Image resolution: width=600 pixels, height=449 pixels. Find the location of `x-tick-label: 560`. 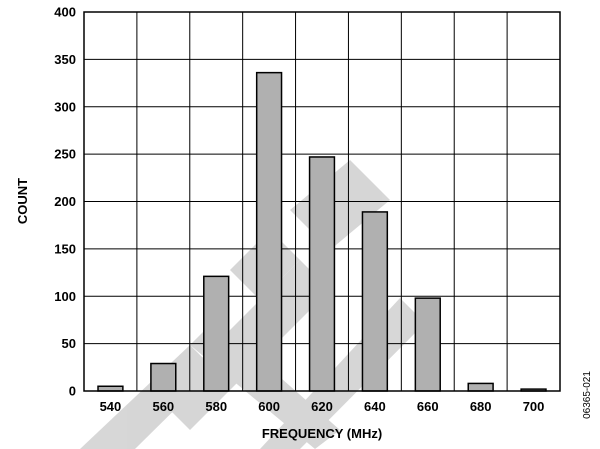

x-tick-label: 560 is located at coordinates (163, 406).